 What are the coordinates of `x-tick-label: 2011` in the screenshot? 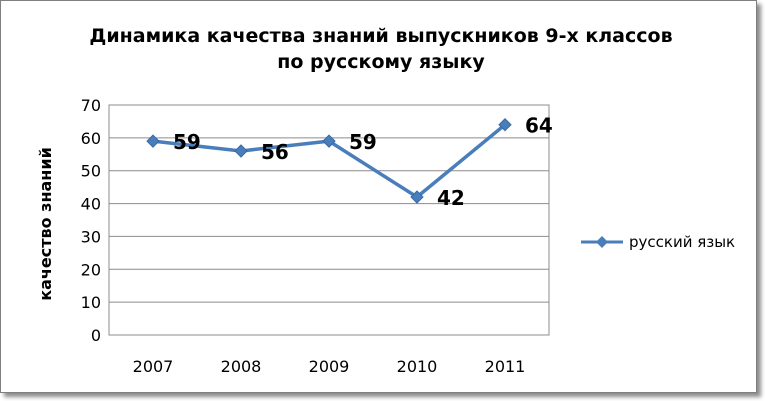 It's located at (505, 366).